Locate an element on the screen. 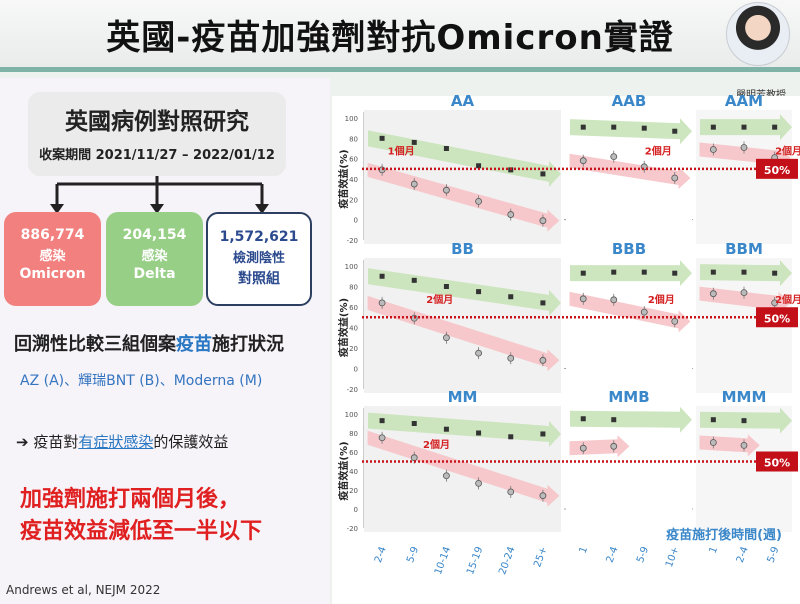 This screenshot has height=604, width=800. presenter-video is located at coordinates (760, 41).